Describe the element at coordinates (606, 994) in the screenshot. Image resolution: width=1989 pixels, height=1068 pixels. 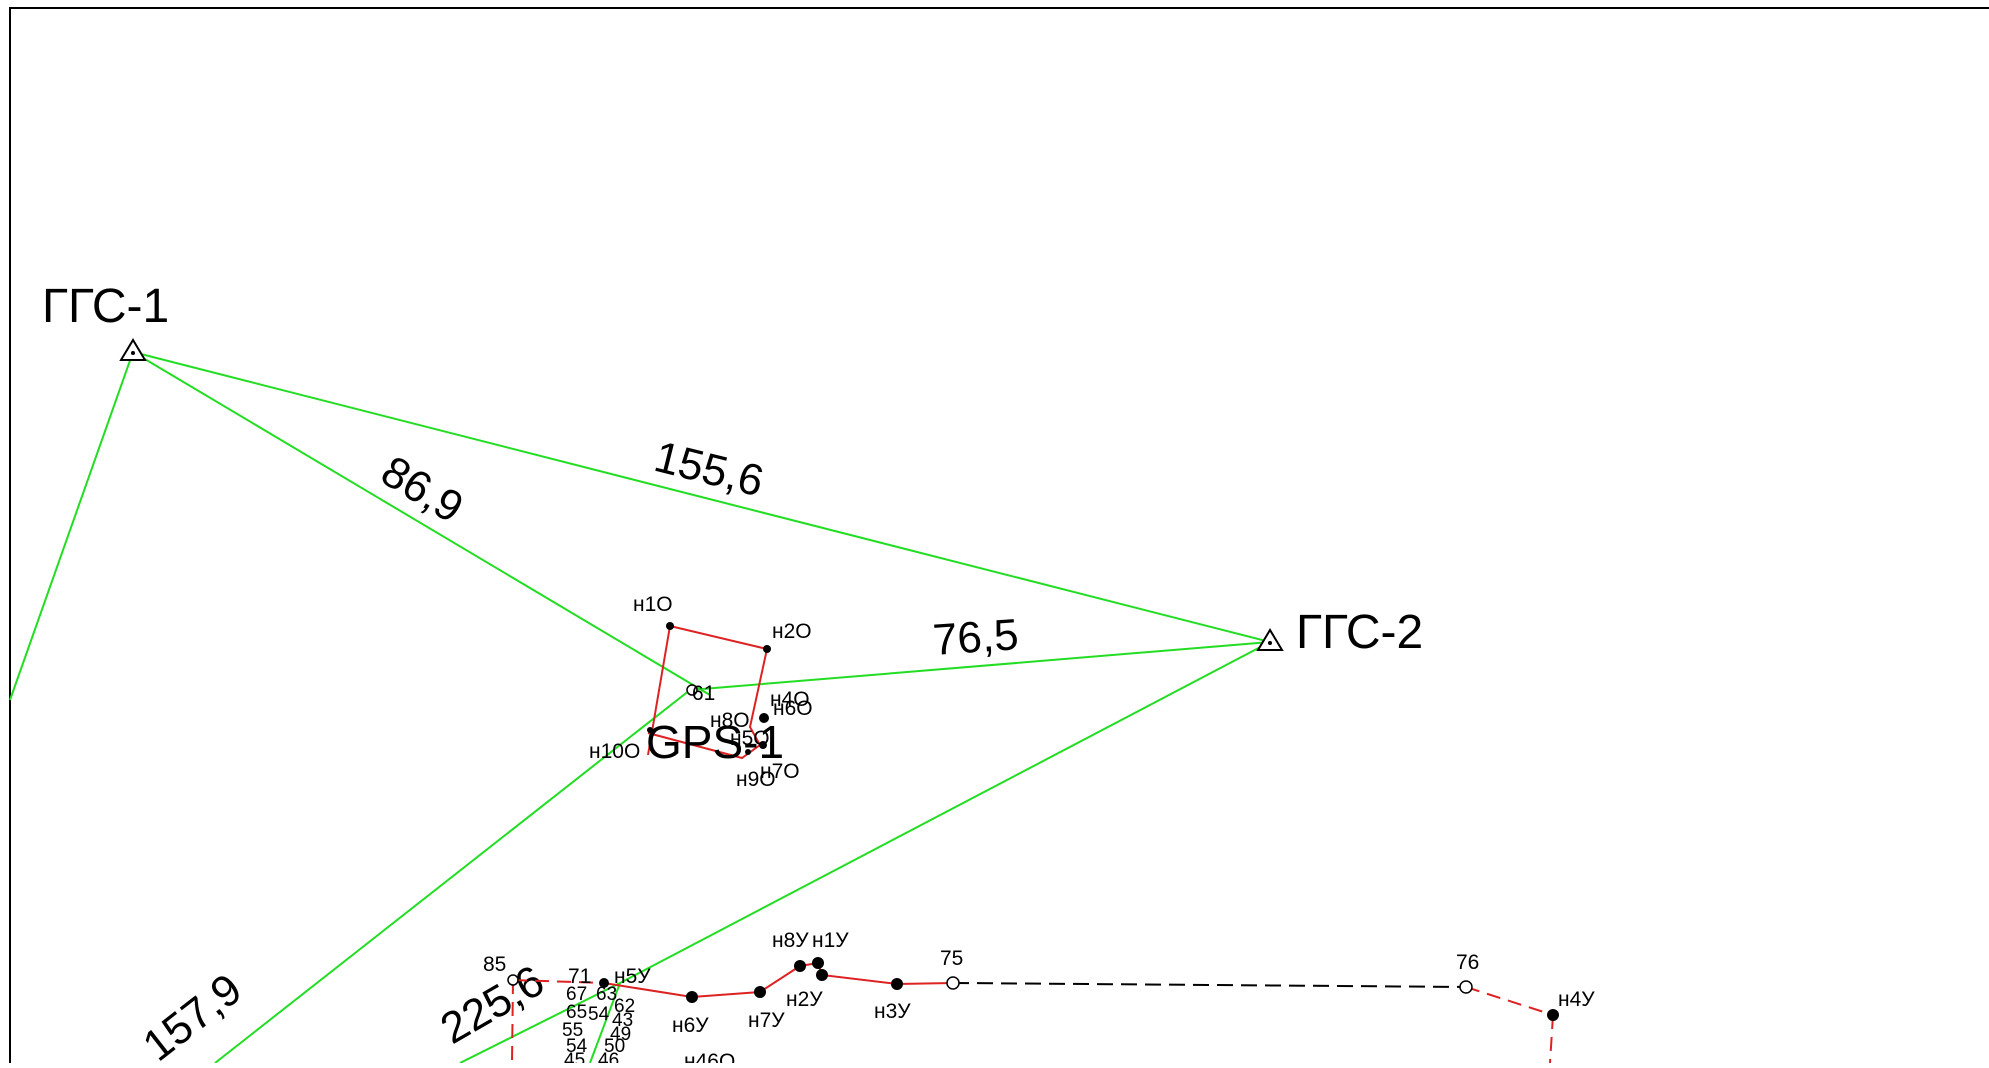
I see `cluster-label-2: 63` at that location.